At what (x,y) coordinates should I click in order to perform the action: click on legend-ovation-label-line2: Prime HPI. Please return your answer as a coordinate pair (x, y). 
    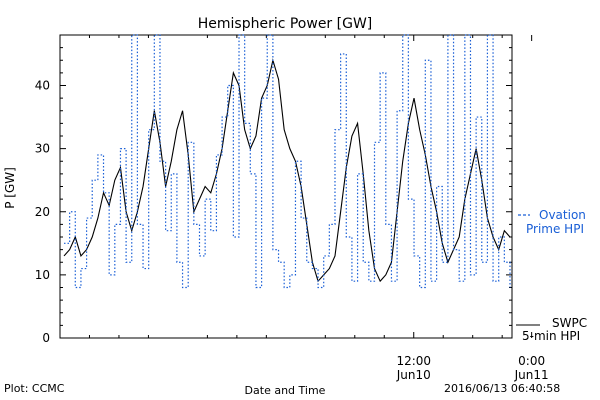
    Looking at the image, I should click on (555, 229).